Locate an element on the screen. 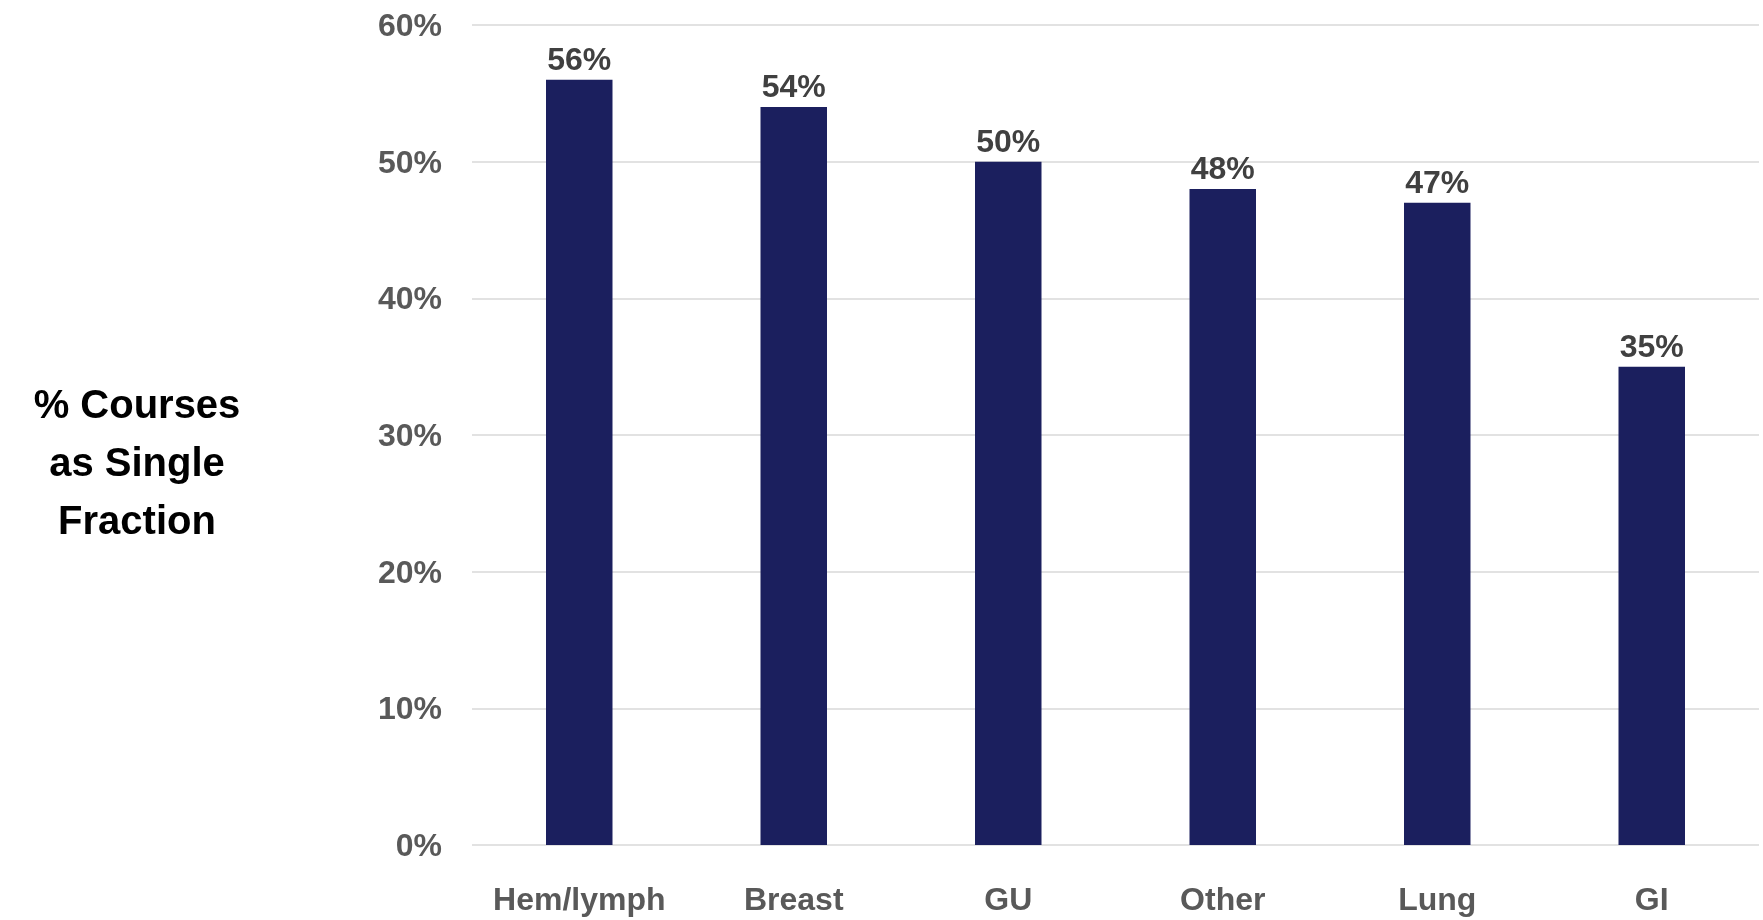 The height and width of the screenshot is (920, 1763). y-tick-label: 0% is located at coordinates (418, 845).